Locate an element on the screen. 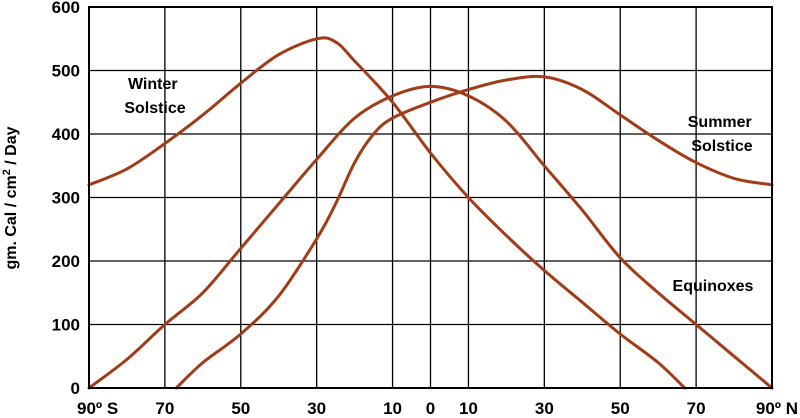  label-summer-solstice: Summer Solstice is located at coordinates (722, 134).